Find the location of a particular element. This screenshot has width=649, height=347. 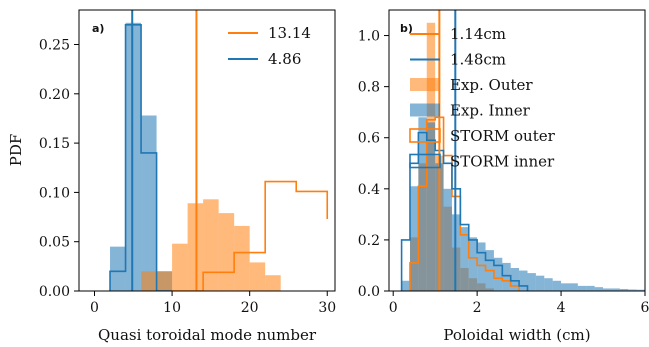

panel-a-y-label: PDF is located at coordinates (16, 150).